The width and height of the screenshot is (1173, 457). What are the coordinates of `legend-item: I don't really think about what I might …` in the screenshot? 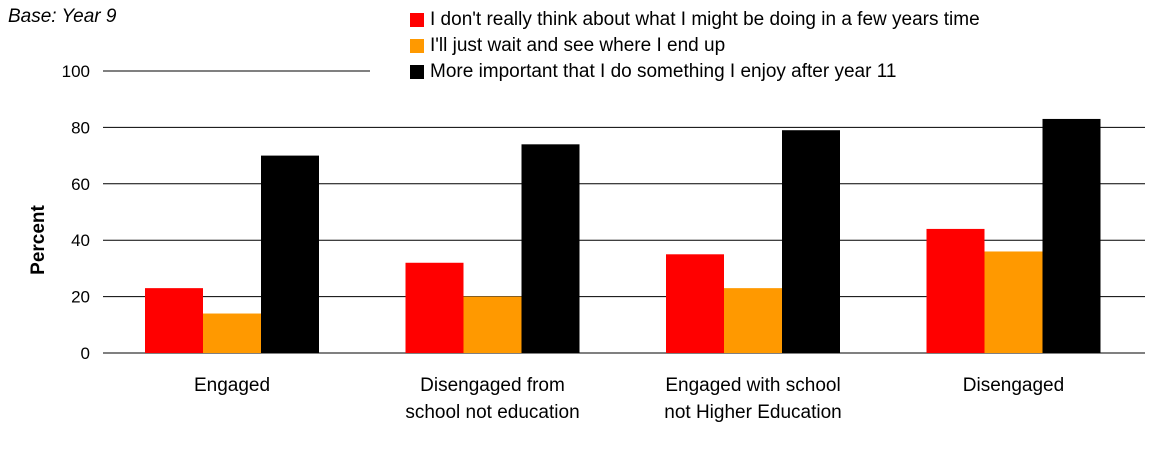 It's located at (695, 20).